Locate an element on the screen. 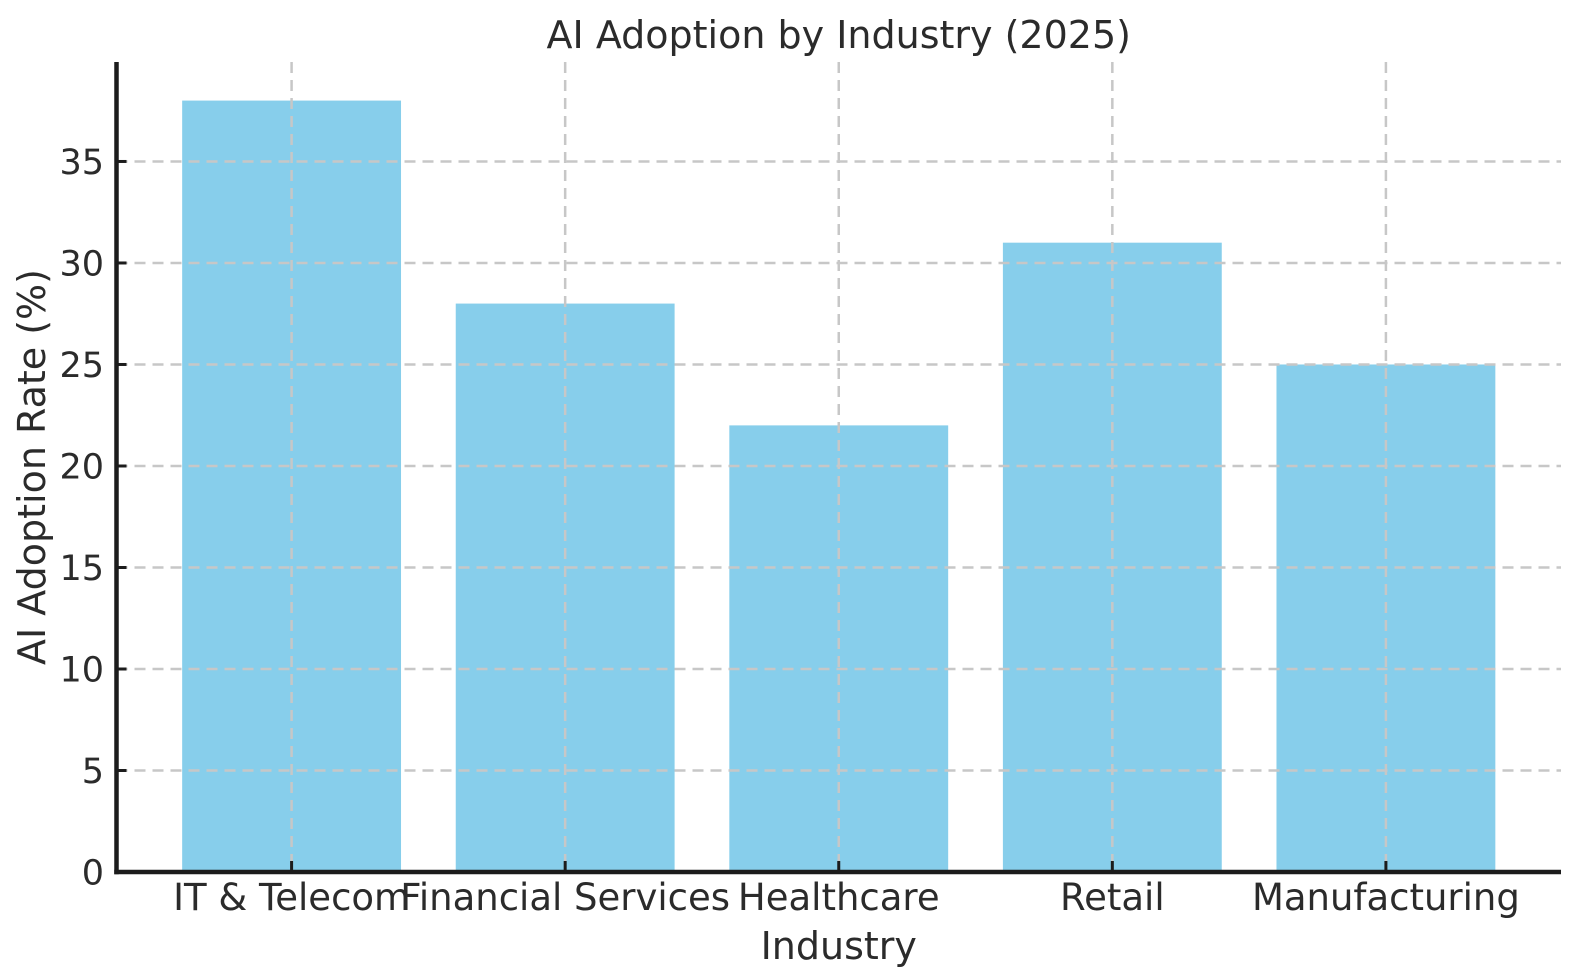 This screenshot has width=1580, height=980. ytick-label-20: 20 is located at coordinates (81, 467).